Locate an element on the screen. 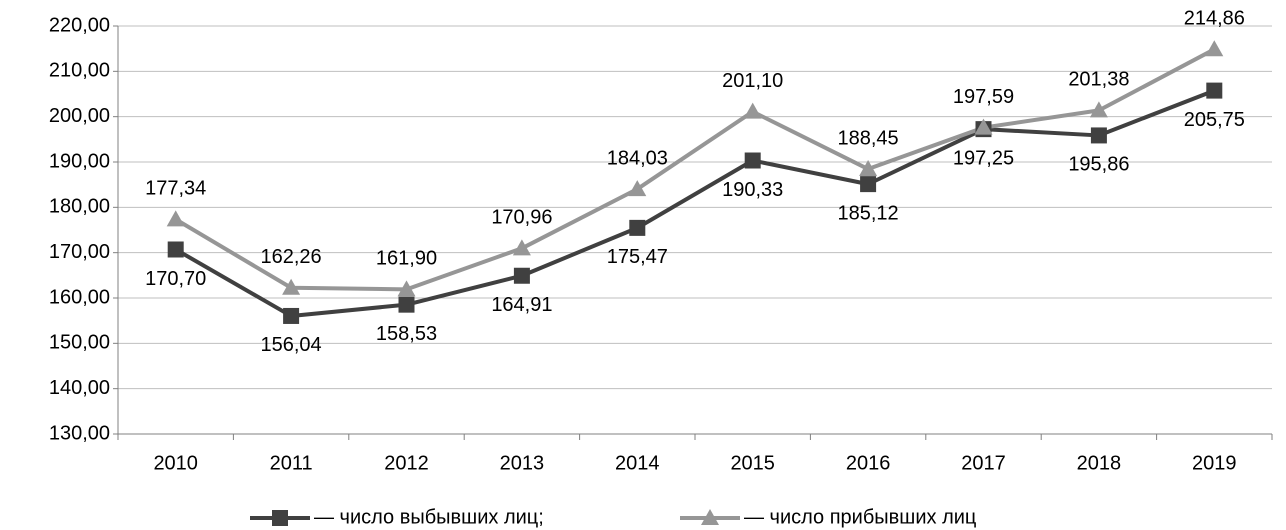 This screenshot has width=1286, height=530. x-tick-label: 2019 is located at coordinates (1214, 463).